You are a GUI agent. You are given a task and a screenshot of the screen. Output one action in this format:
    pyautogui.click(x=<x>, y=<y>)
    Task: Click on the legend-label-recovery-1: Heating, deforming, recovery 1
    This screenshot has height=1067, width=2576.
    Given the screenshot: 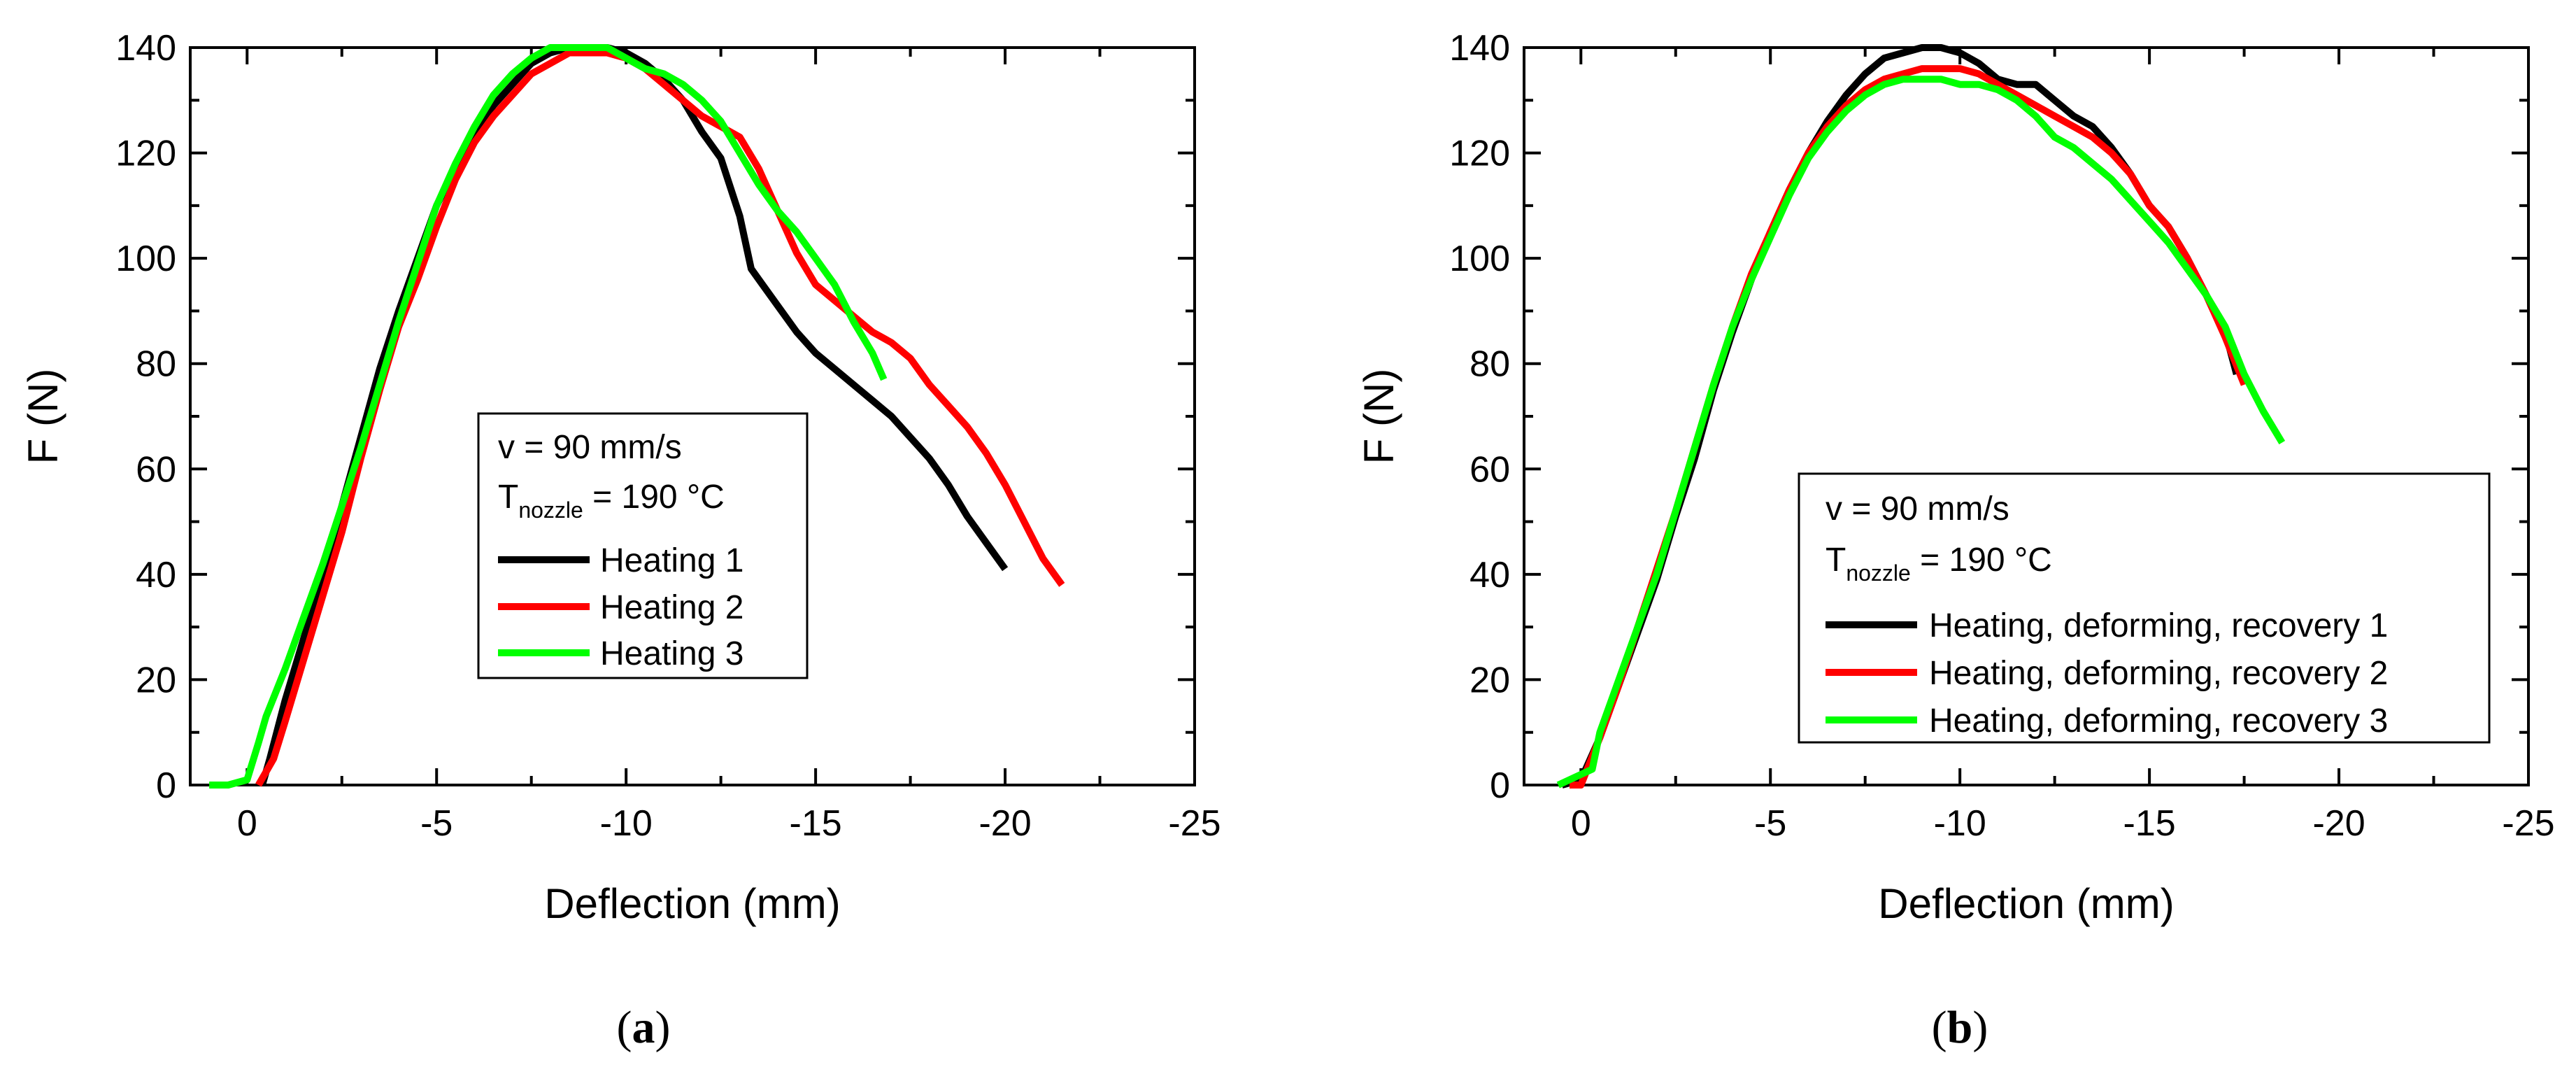 What is the action you would take?
    pyautogui.click(x=2158, y=626)
    